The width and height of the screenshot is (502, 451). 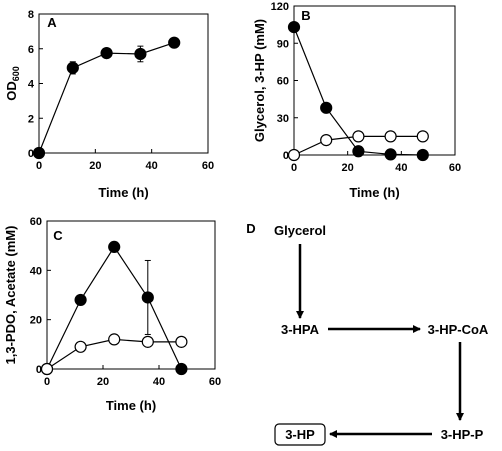 What do you see at coordinates (16, 73) in the screenshot?
I see `y-axis-label-subscript: 600` at bounding box center [16, 73].